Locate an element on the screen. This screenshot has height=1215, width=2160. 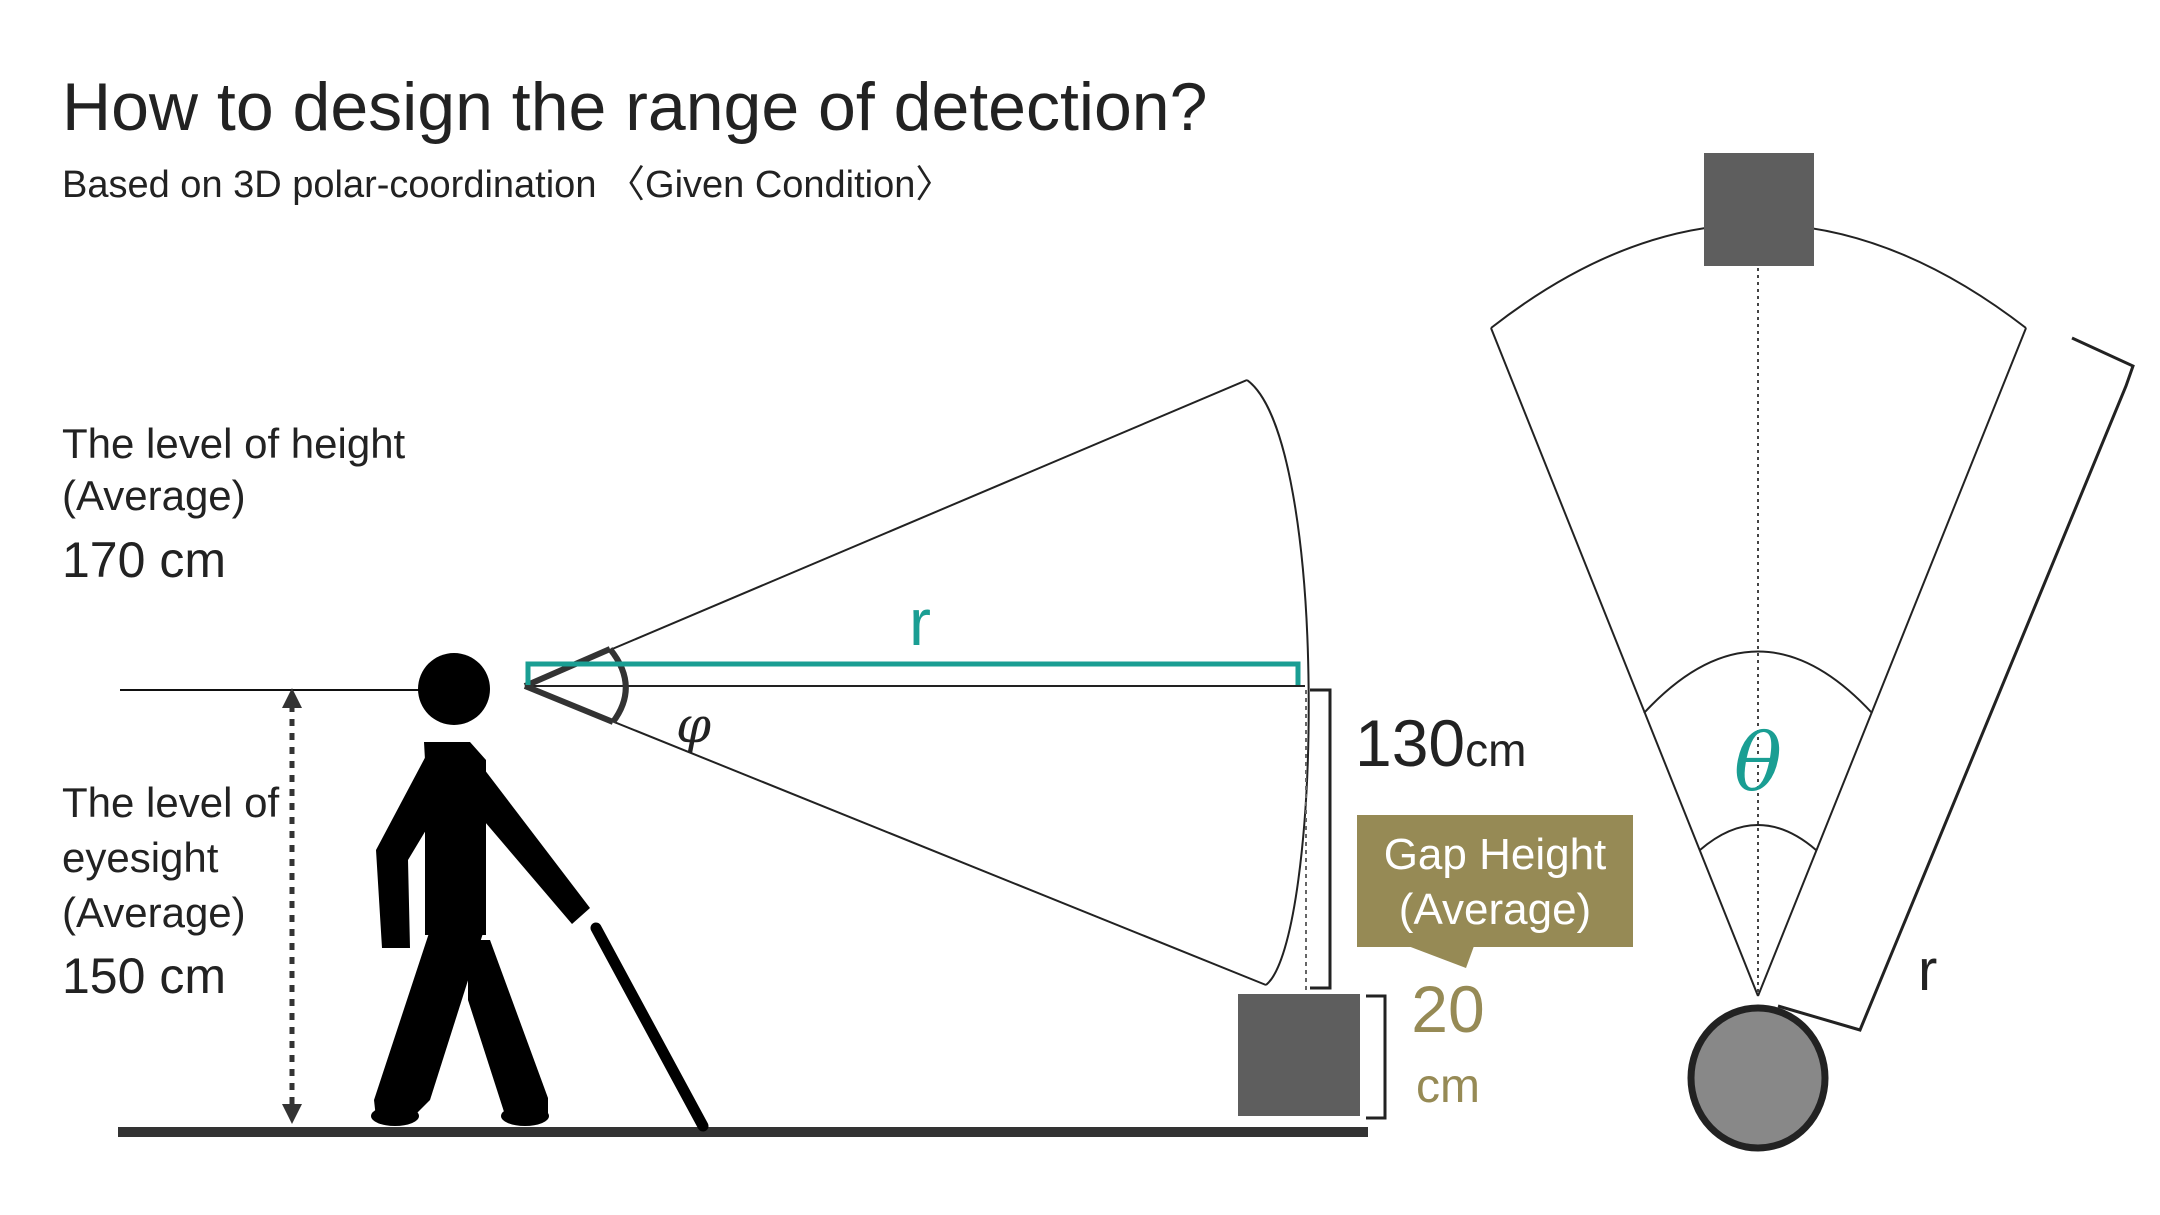
gap-callout-line1: Gap Height is located at coordinates (1495, 854).